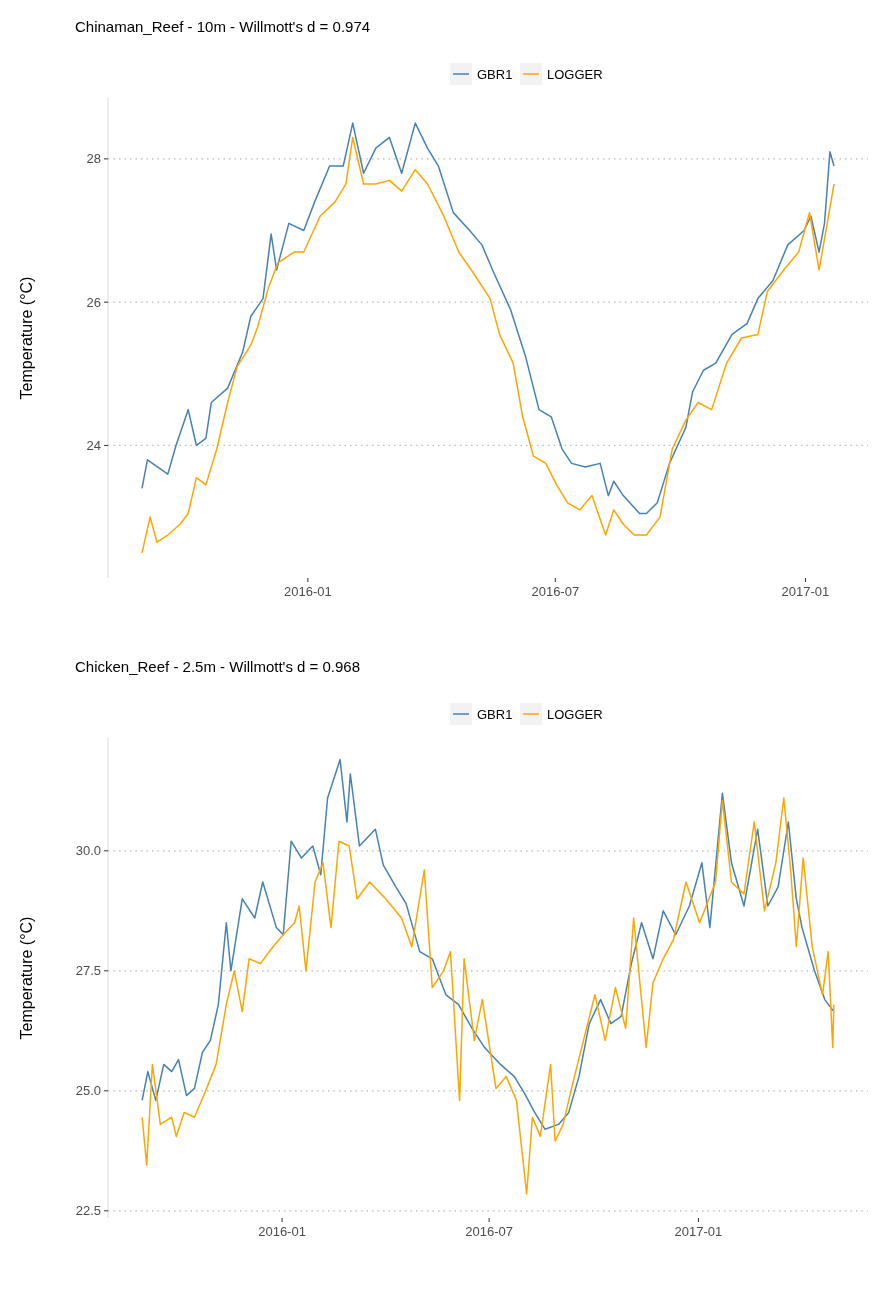 This screenshot has height=1293, width=888. I want to click on y-tick-label: 26, so click(93, 302).